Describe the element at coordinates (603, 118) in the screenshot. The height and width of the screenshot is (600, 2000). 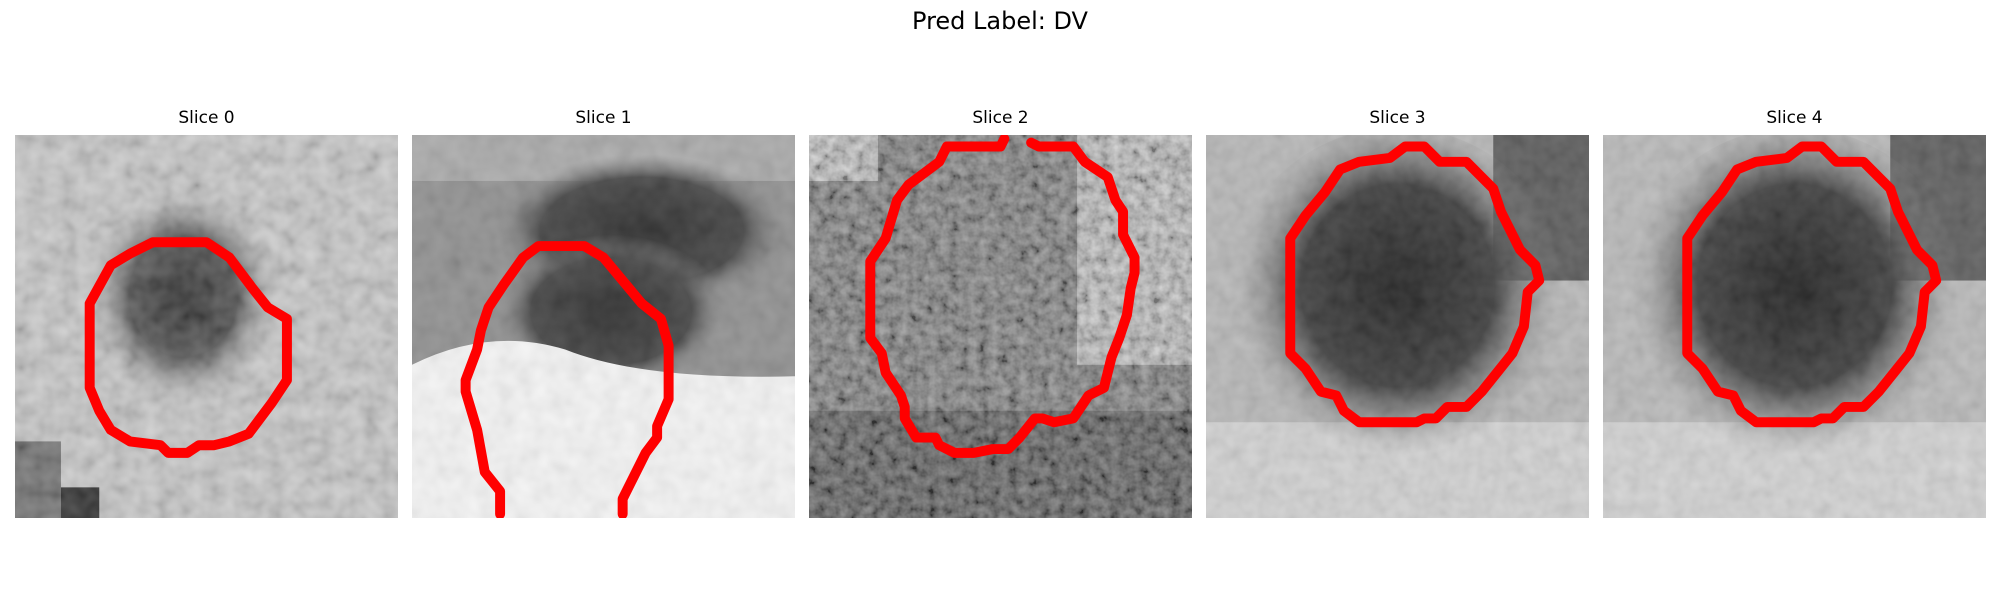
I see `slice-title: Slice 1` at that location.